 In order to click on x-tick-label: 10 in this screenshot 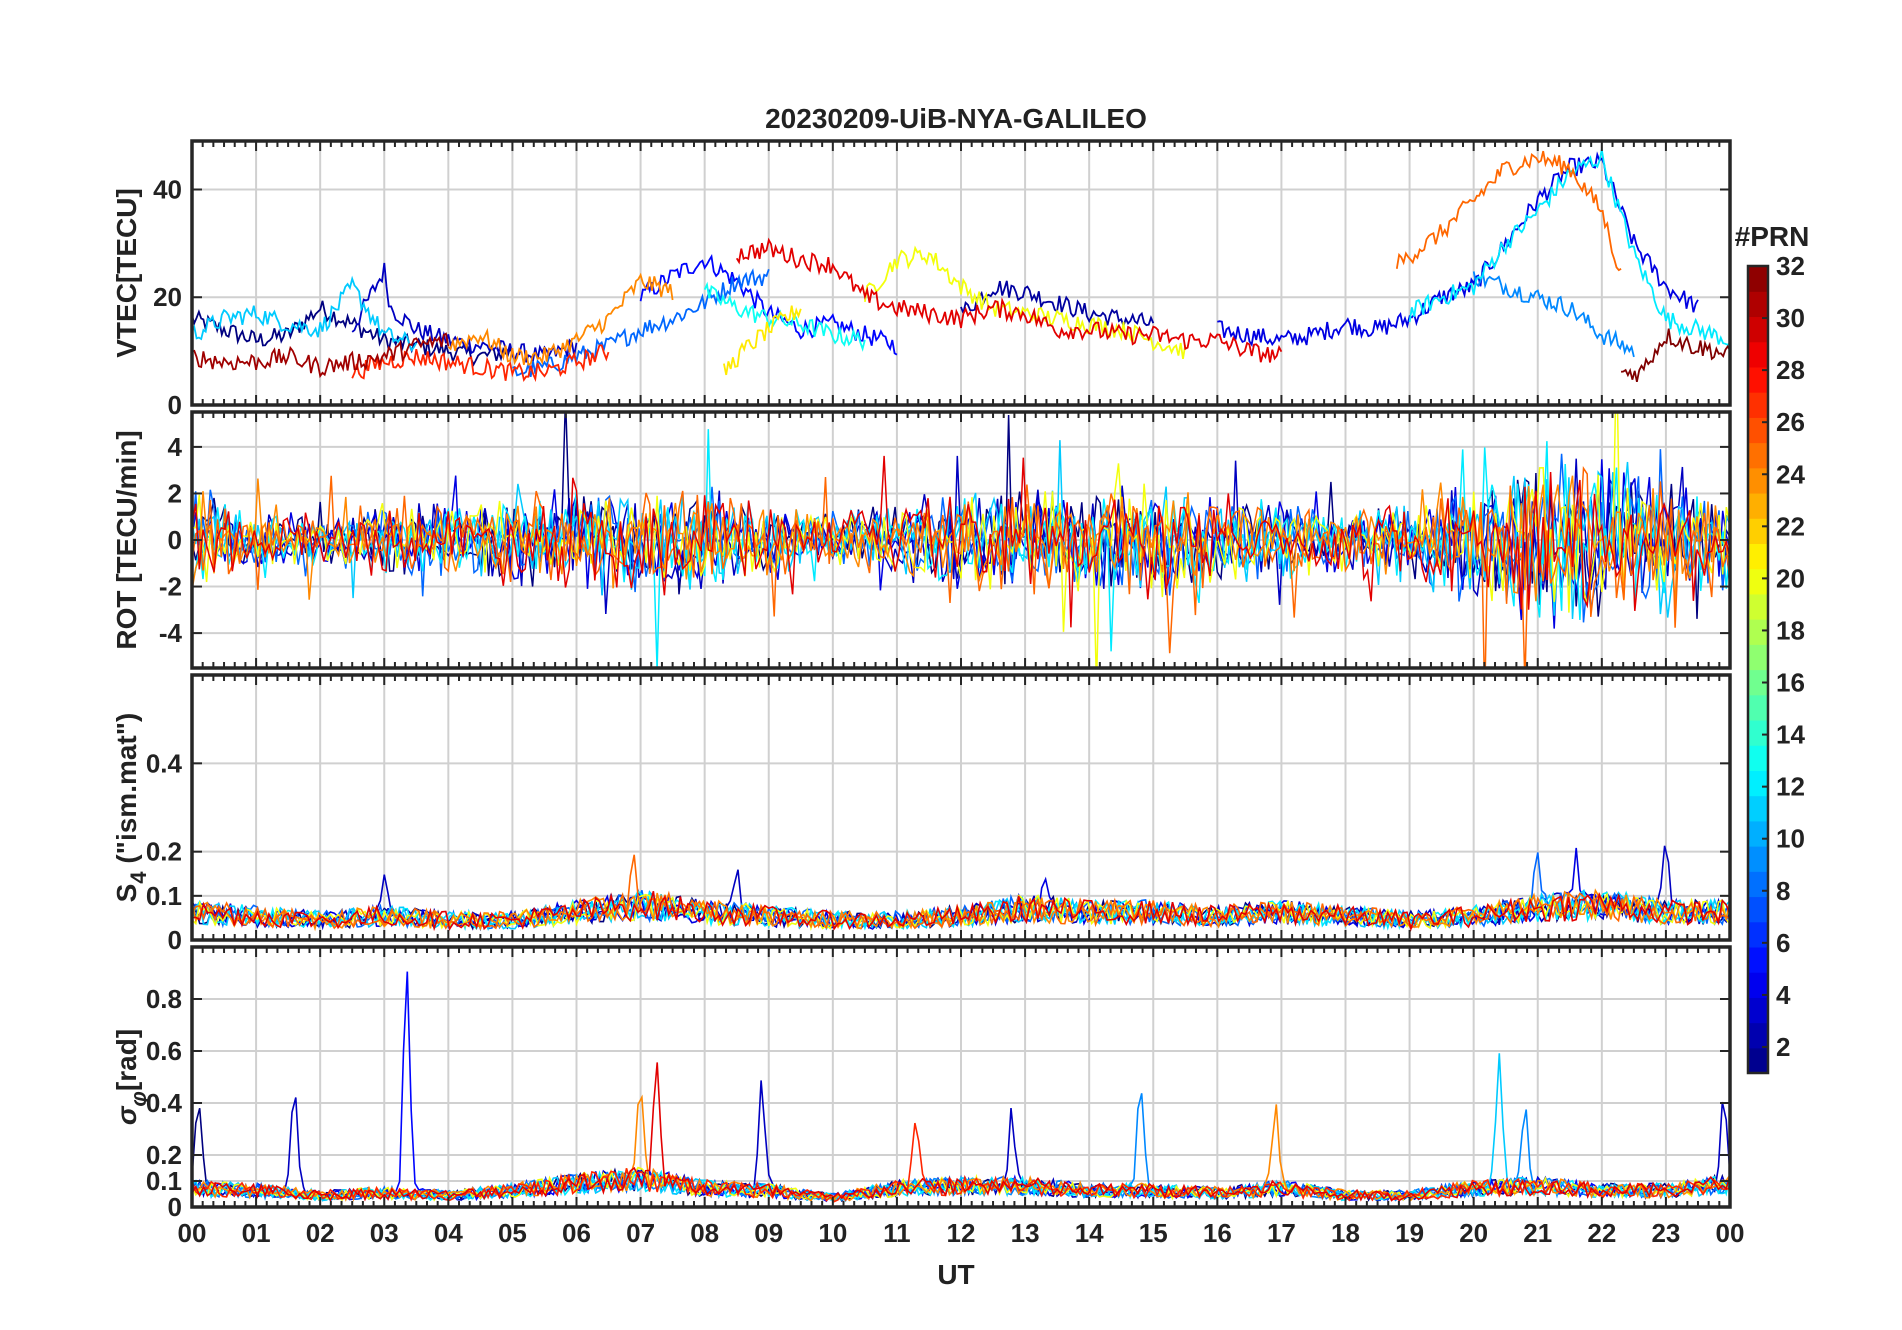, I will do `click(832, 1233)`.